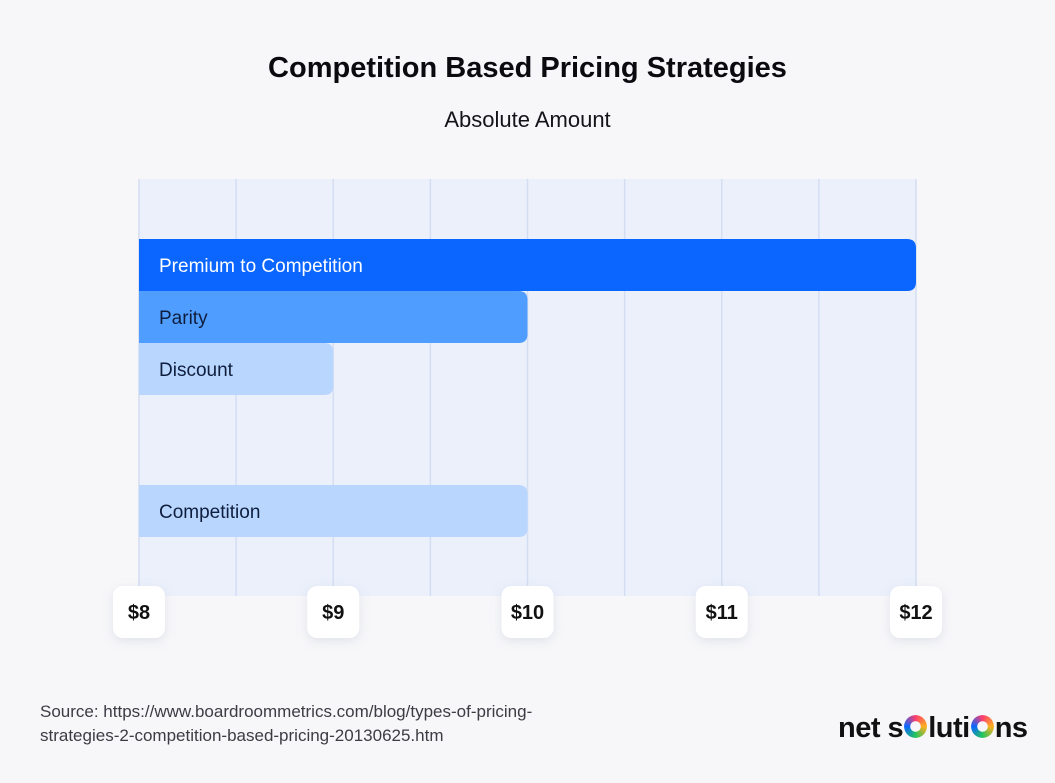 Image resolution: width=1055 pixels, height=783 pixels. I want to click on bar-label: Premium to Competition, so click(261, 266).